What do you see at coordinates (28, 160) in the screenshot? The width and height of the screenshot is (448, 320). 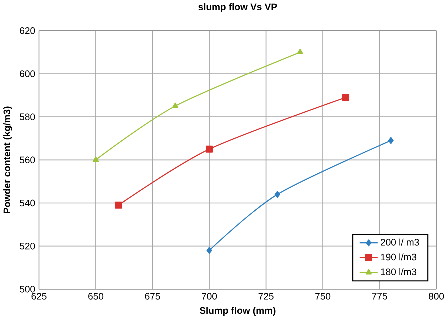 I see `y-tick-label: 560` at bounding box center [28, 160].